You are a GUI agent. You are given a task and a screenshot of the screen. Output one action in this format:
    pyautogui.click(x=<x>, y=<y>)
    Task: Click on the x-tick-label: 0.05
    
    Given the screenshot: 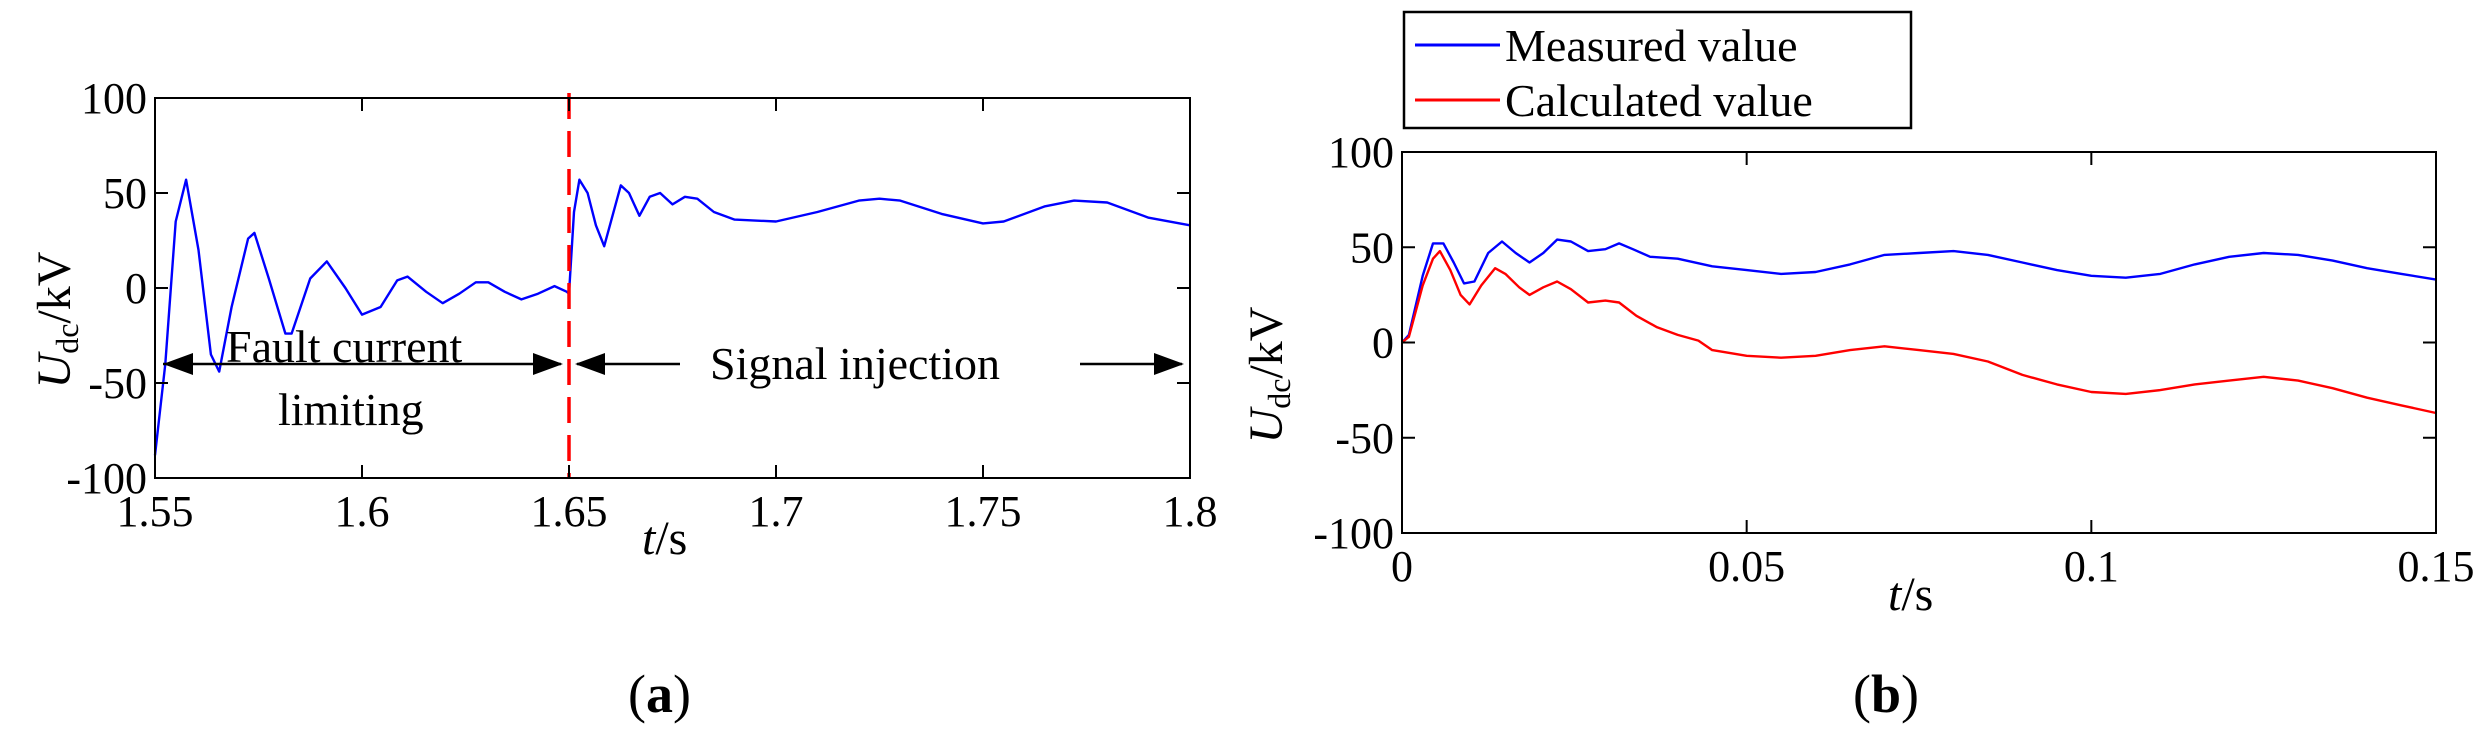 What is the action you would take?
    pyautogui.click(x=1746, y=566)
    